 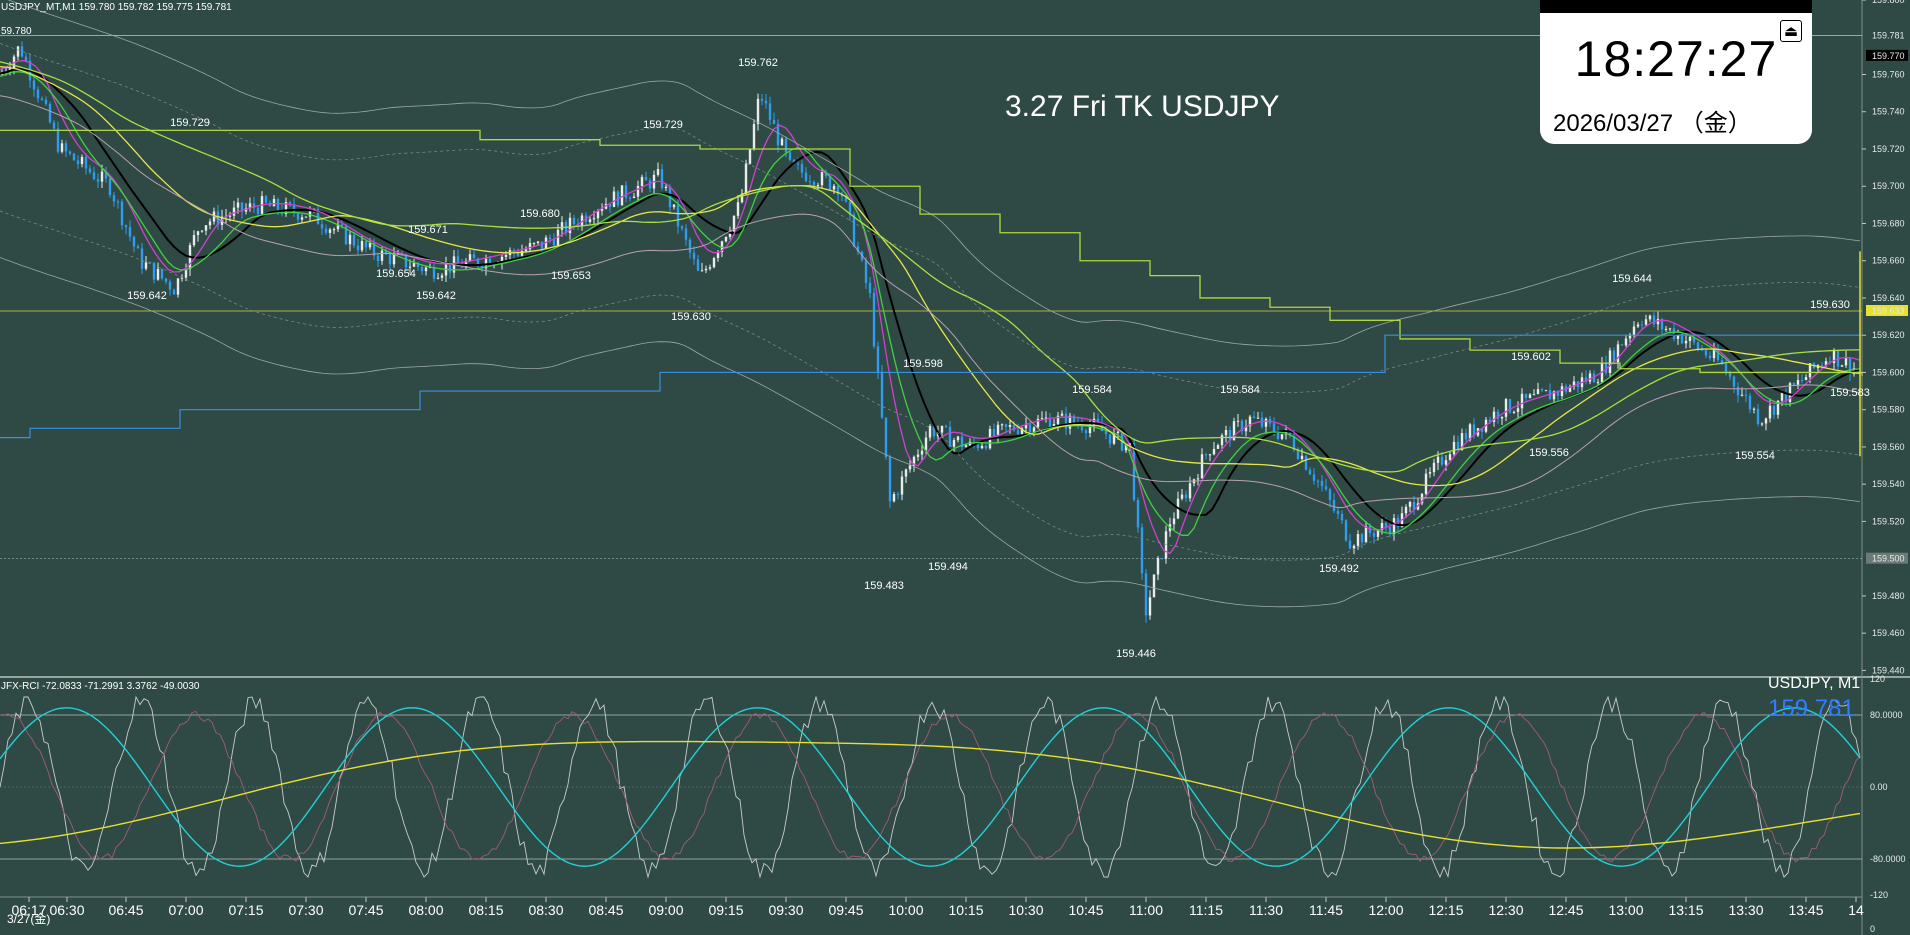 I want to click on price-annotation: 159.483, so click(x=884, y=586).